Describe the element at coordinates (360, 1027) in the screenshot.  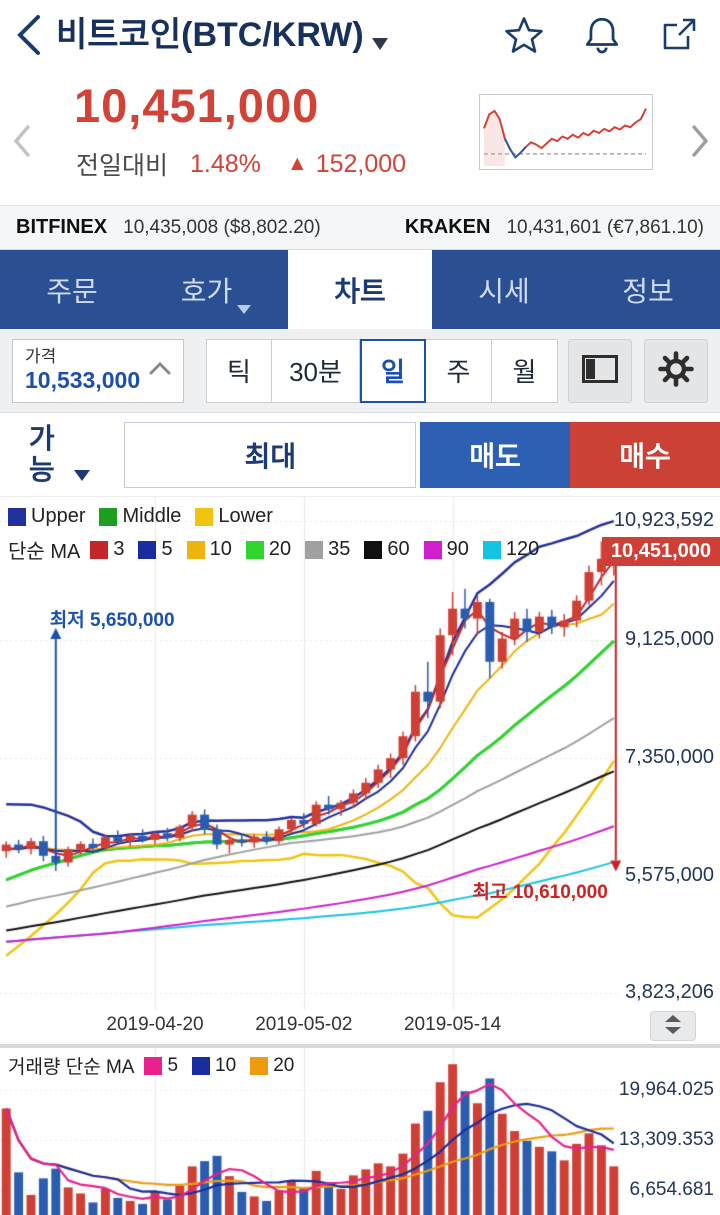
I see `date-axis: 2019-04-20 2019-05-02 2019-05-14` at that location.